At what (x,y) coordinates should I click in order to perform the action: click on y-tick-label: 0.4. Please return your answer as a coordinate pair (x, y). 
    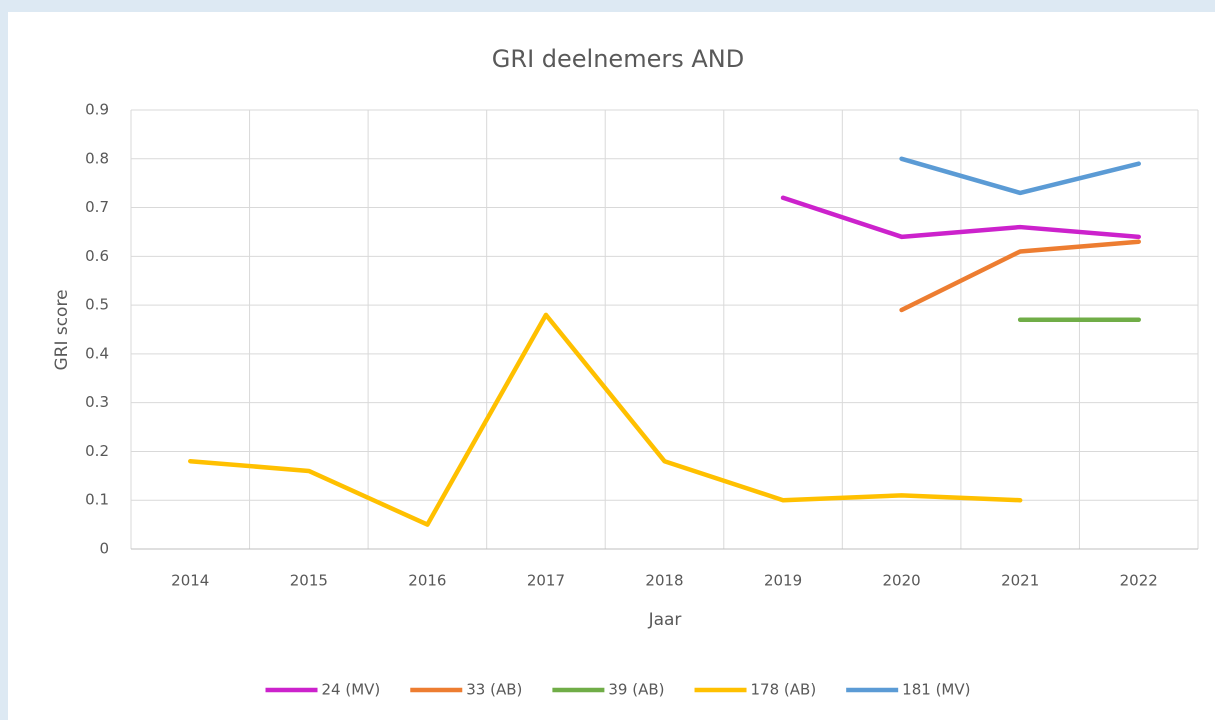
    Looking at the image, I should click on (97, 353).